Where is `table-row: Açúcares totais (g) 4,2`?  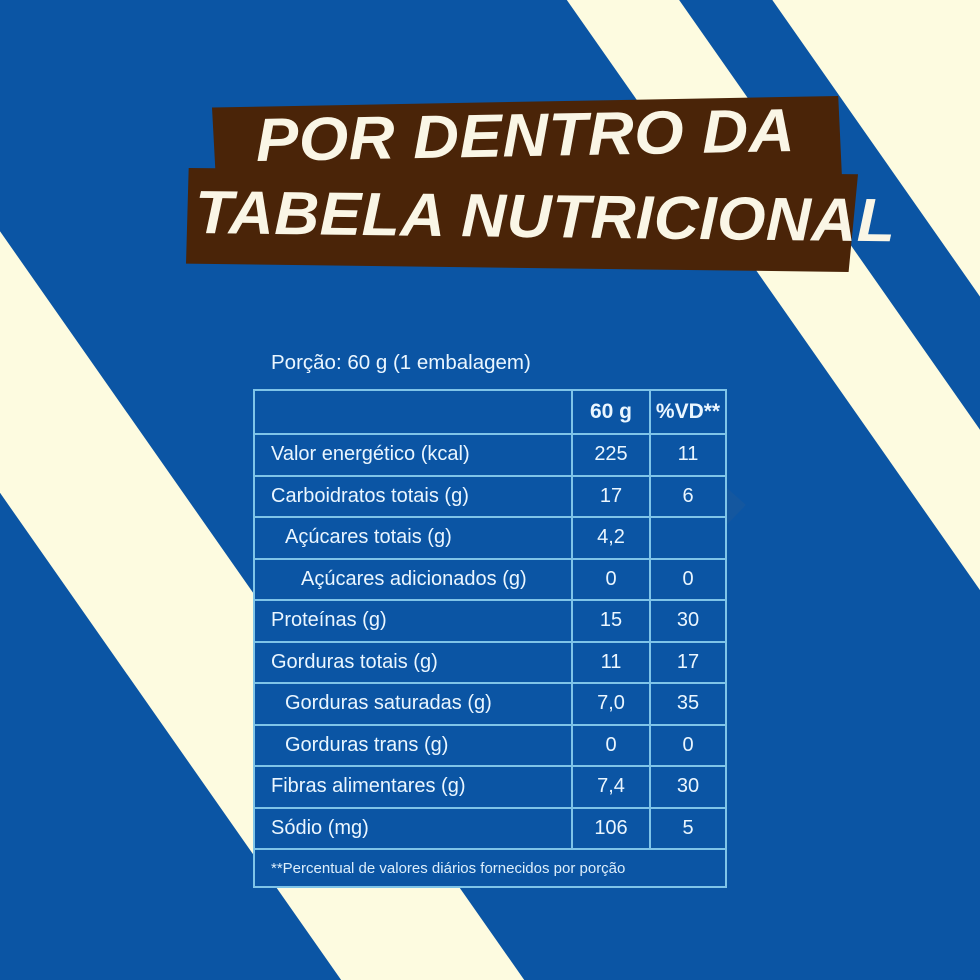 table-row: Açúcares totais (g) 4,2 is located at coordinates (490, 539).